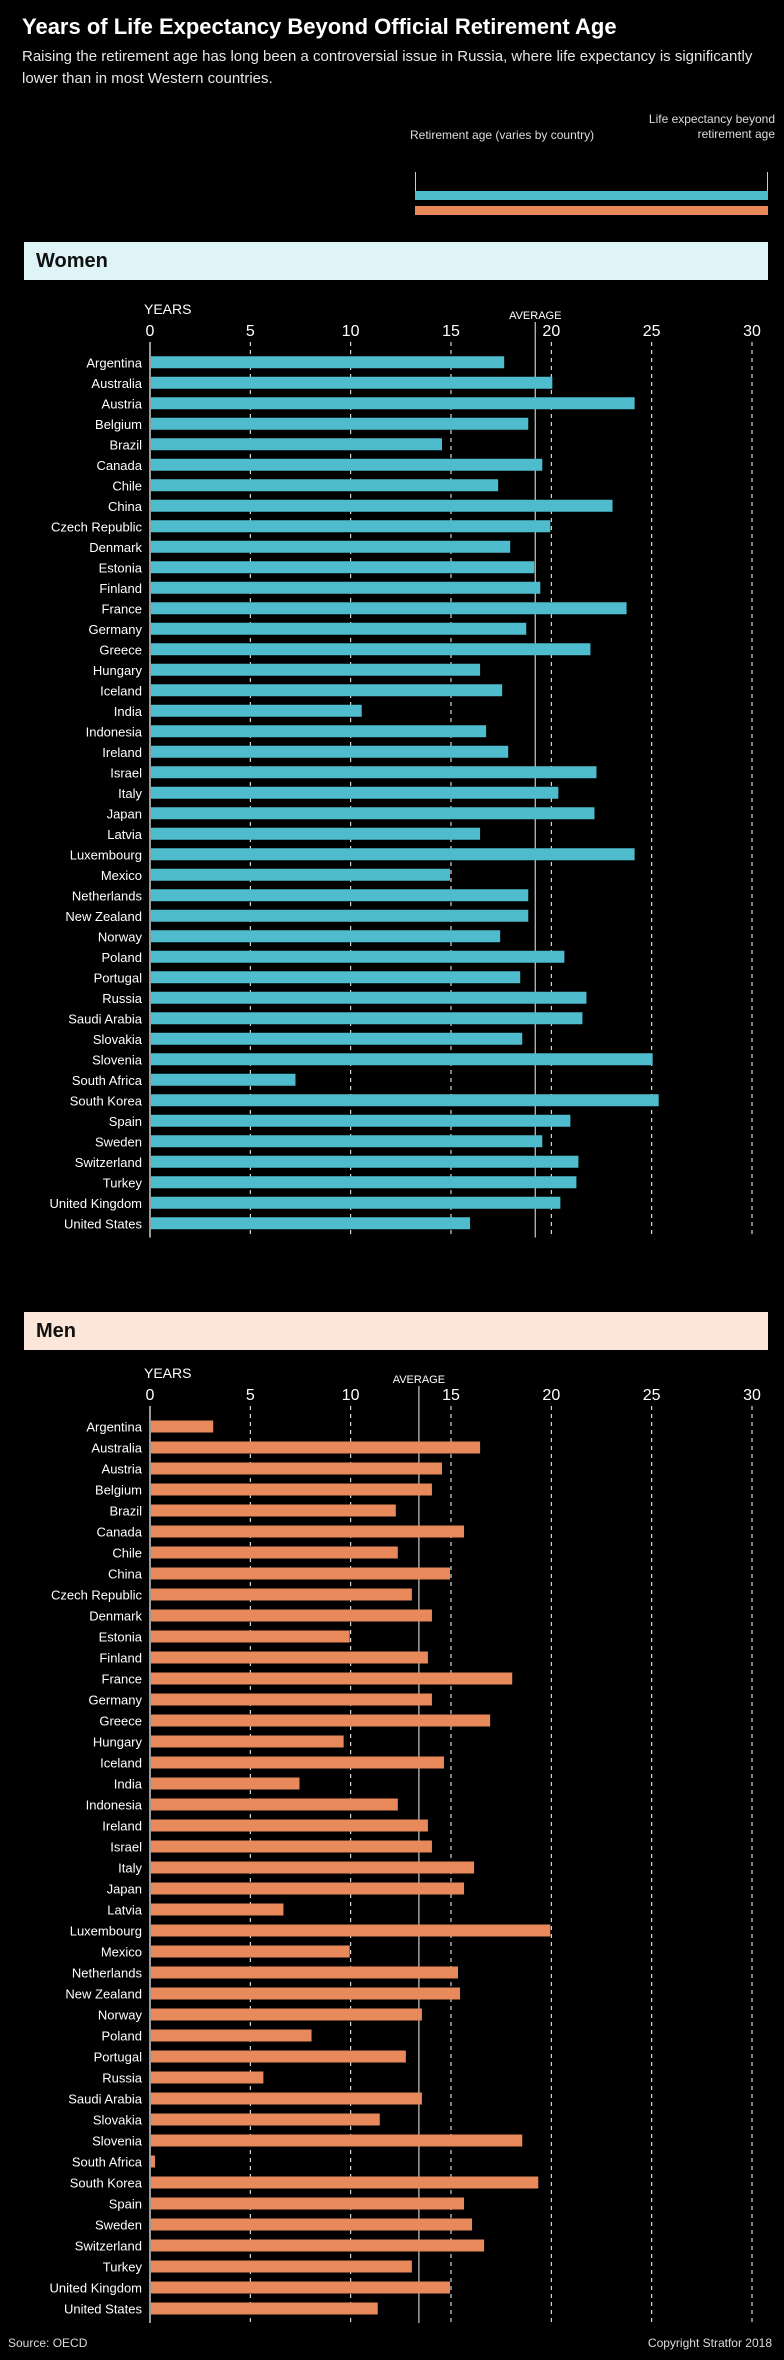 The width and height of the screenshot is (784, 2360). Describe the element at coordinates (308, 1531) in the screenshot. I see `men-bar-canada` at that location.